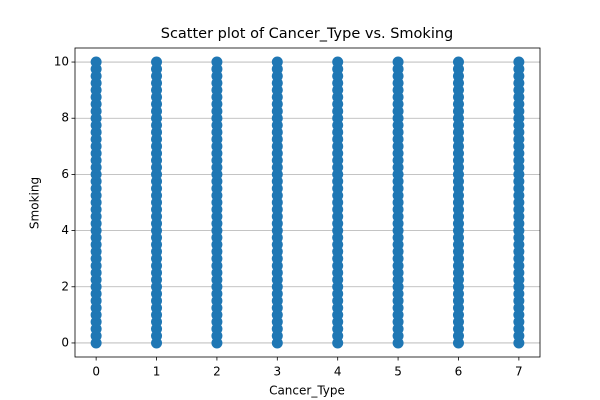  What do you see at coordinates (96, 372) in the screenshot?
I see `x-tick-label: 0` at bounding box center [96, 372].